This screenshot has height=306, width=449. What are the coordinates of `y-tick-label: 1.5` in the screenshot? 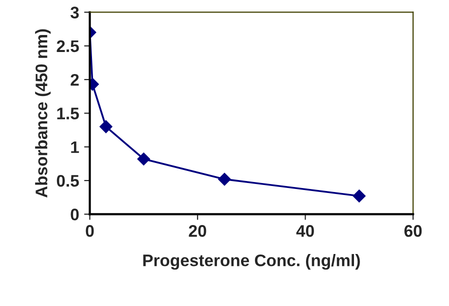 It's located at (68, 114).